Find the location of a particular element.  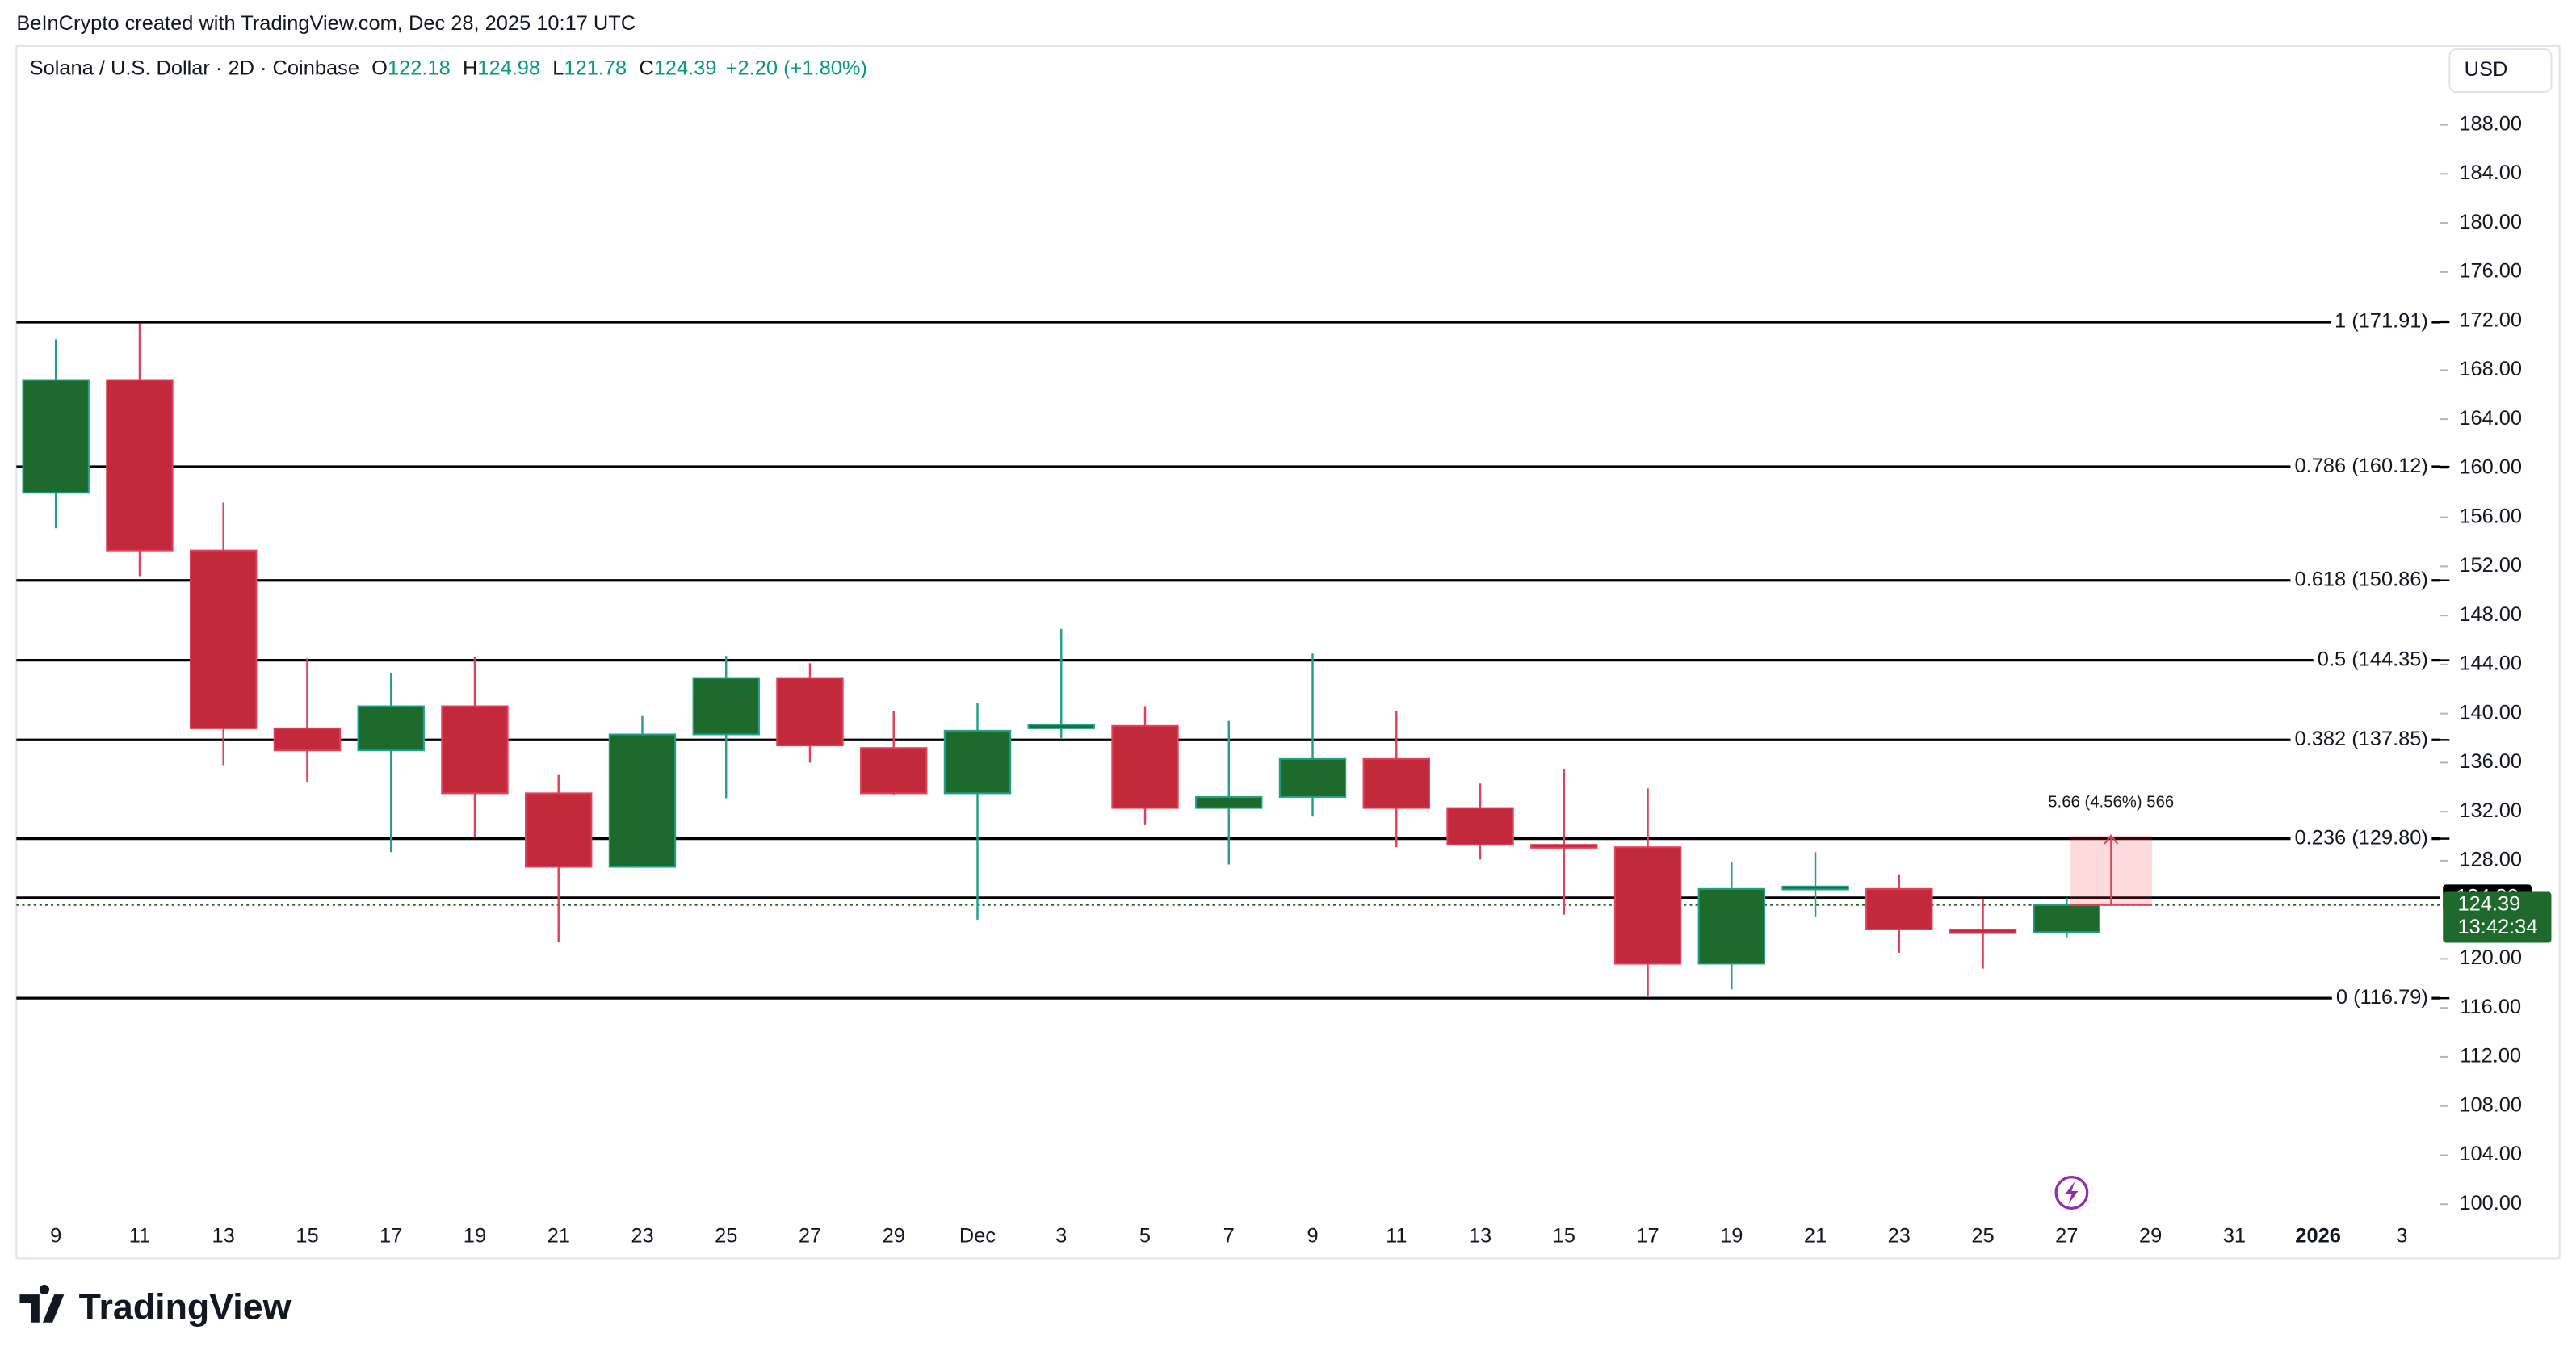

x-tick-label: 31 is located at coordinates (2234, 1237).